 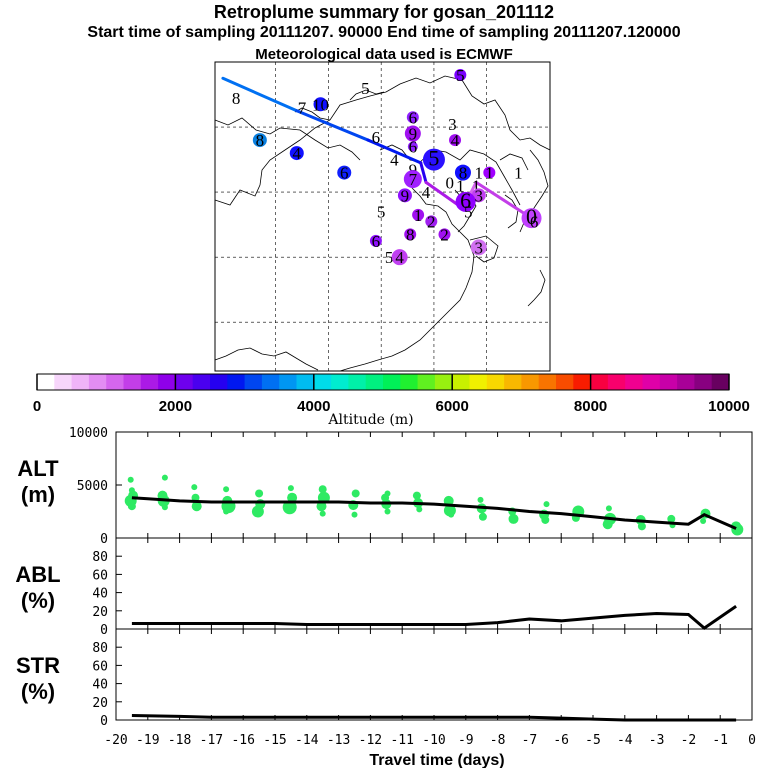 I want to click on colorbar-tick-label: 0, so click(x=37, y=406).